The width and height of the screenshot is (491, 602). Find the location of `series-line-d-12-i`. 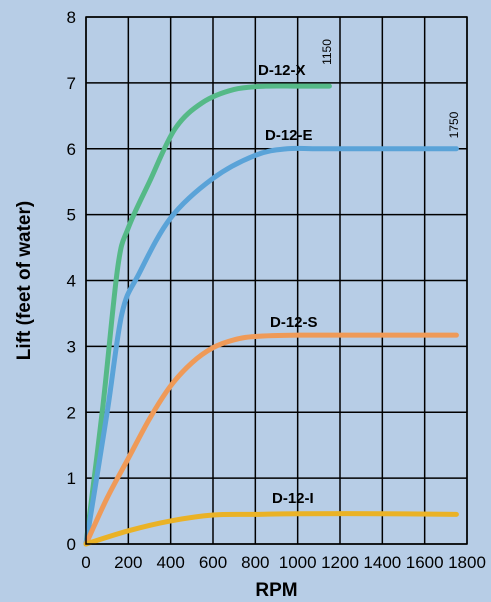

series-line-d-12-i is located at coordinates (271, 529).